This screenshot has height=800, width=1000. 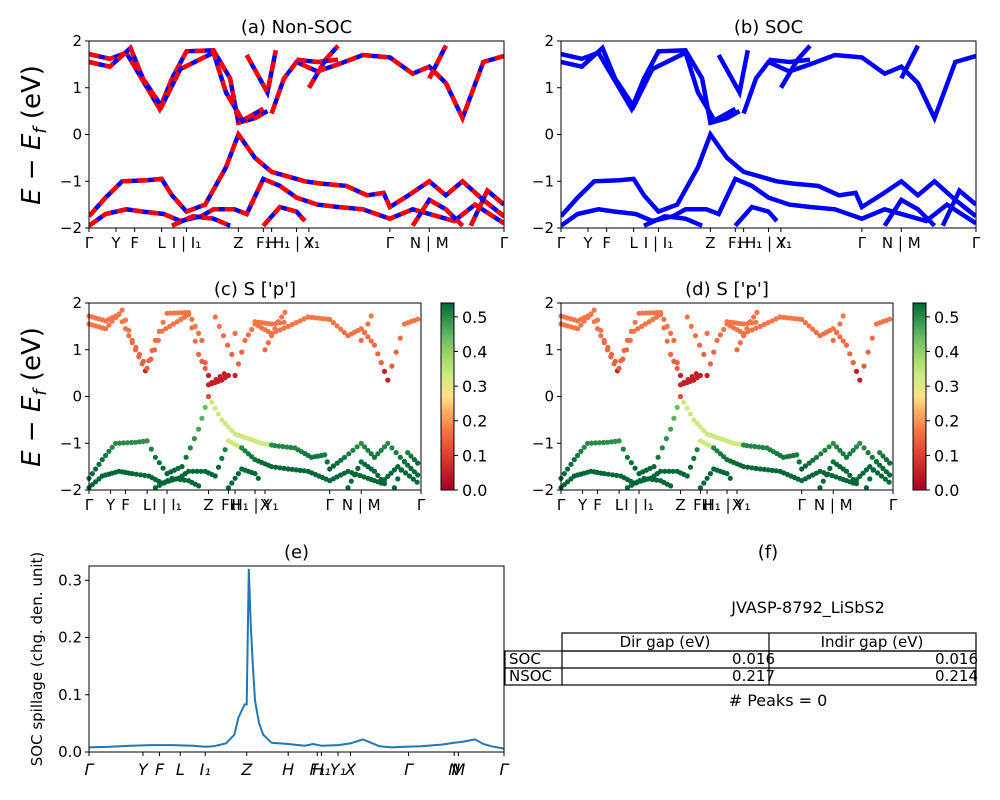 What do you see at coordinates (32, 96) in the screenshot?
I see `ylabel-main-unit: (eV)` at bounding box center [32, 96].